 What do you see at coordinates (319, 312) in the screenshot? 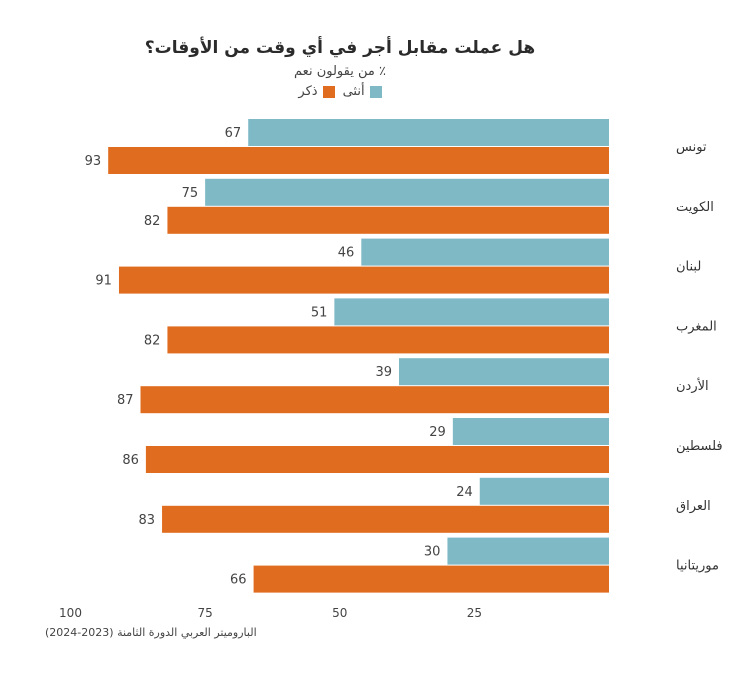
I see `bar-value-label: 51` at bounding box center [319, 312].